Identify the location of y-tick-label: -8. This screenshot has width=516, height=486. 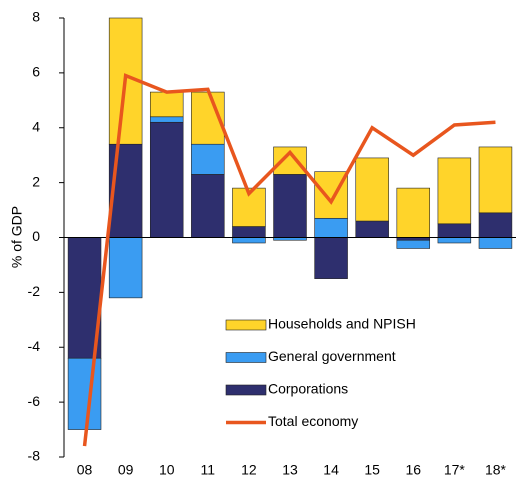
(34, 456).